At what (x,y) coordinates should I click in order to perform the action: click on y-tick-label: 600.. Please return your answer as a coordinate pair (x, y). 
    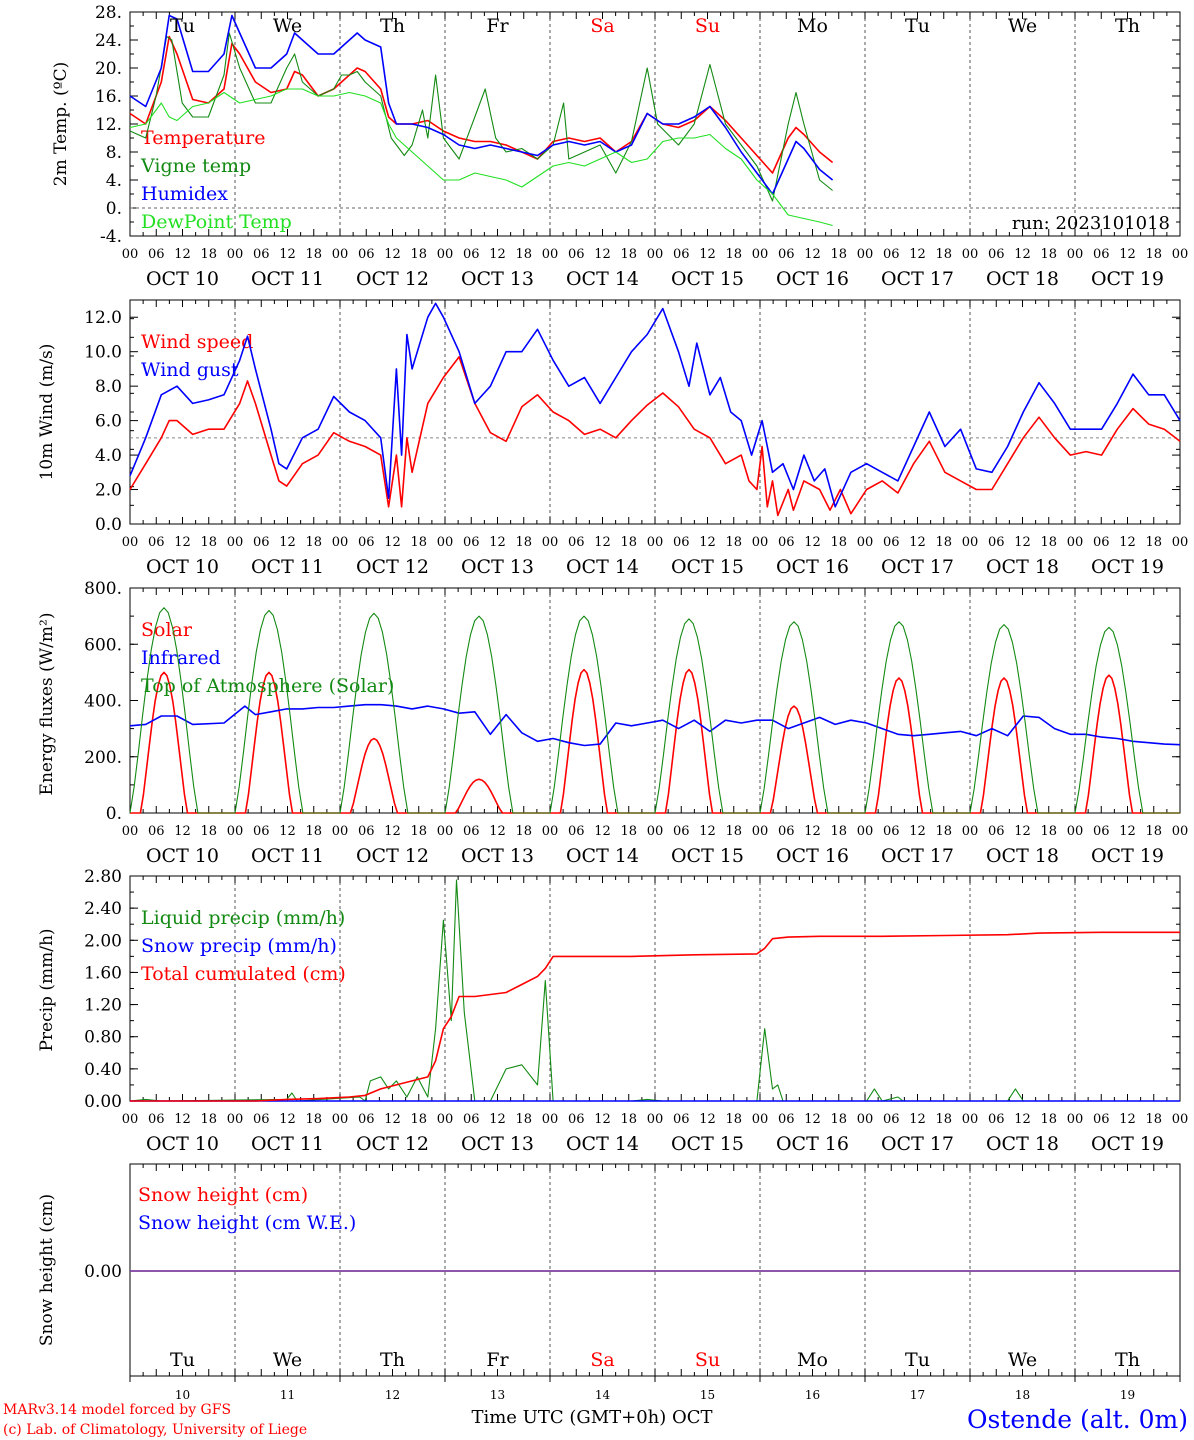
    Looking at the image, I should click on (103, 645).